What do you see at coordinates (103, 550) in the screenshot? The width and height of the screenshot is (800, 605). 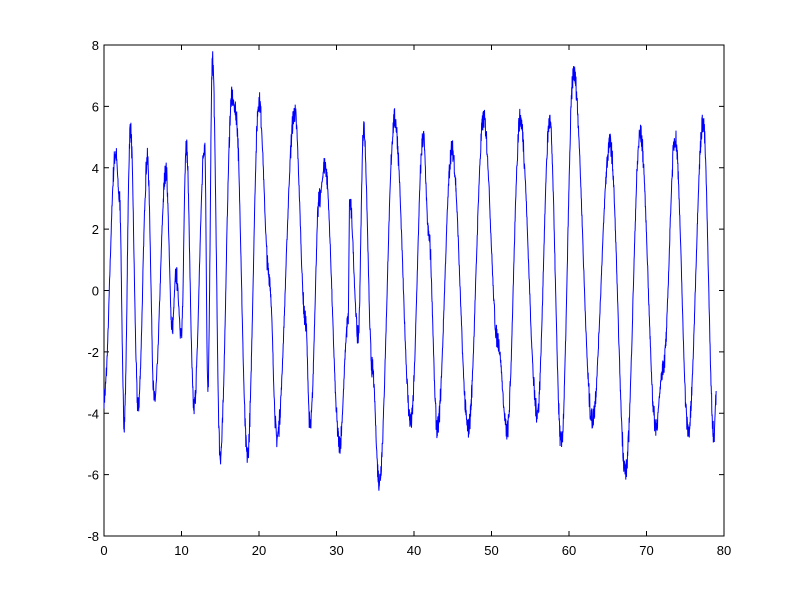 I see `x-tick-label: 0` at bounding box center [103, 550].